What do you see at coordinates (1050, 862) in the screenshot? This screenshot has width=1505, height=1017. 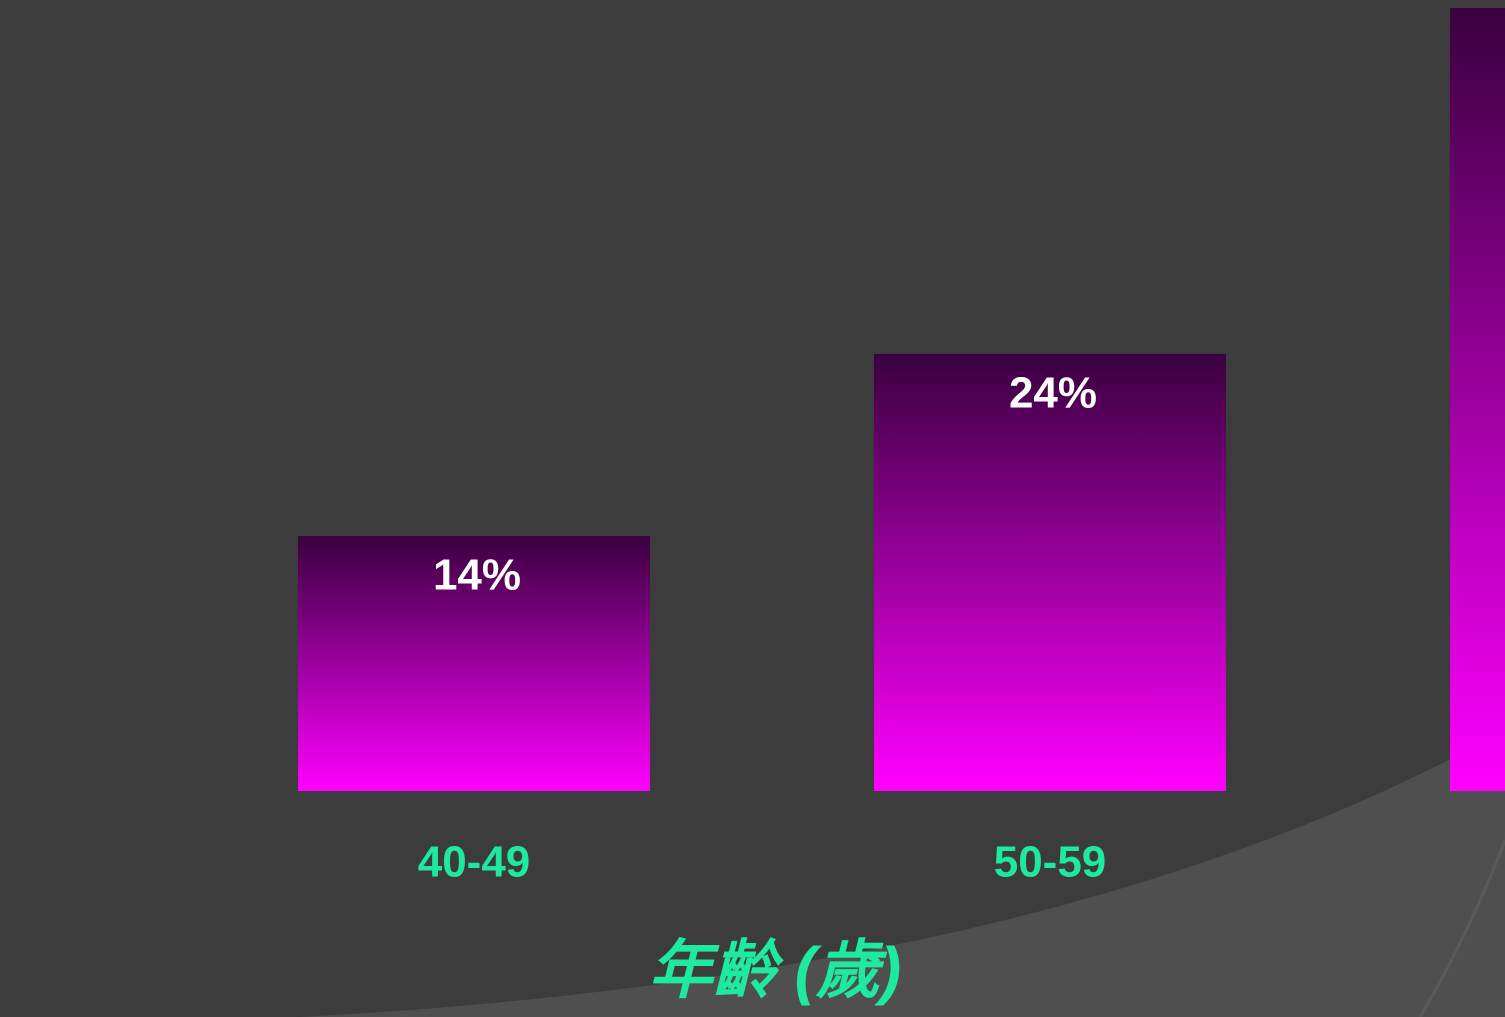 I see `x-tick-label: 50-59` at bounding box center [1050, 862].